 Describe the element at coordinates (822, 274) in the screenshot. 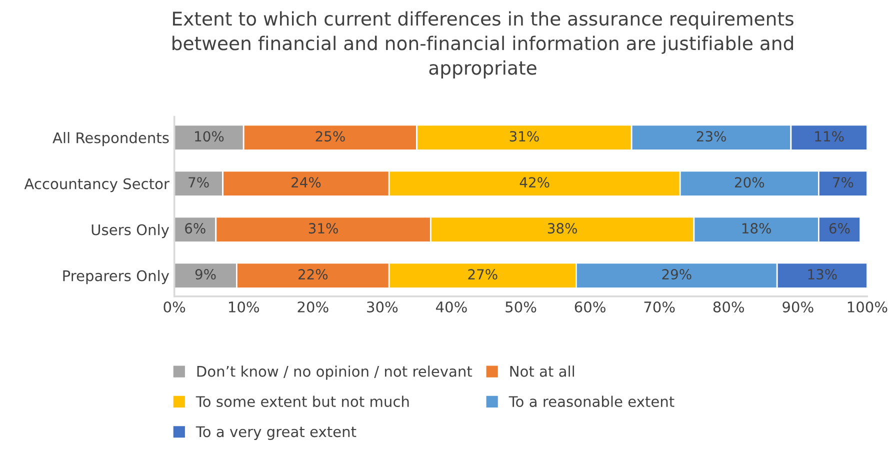

I see `data-label: 13%` at that location.